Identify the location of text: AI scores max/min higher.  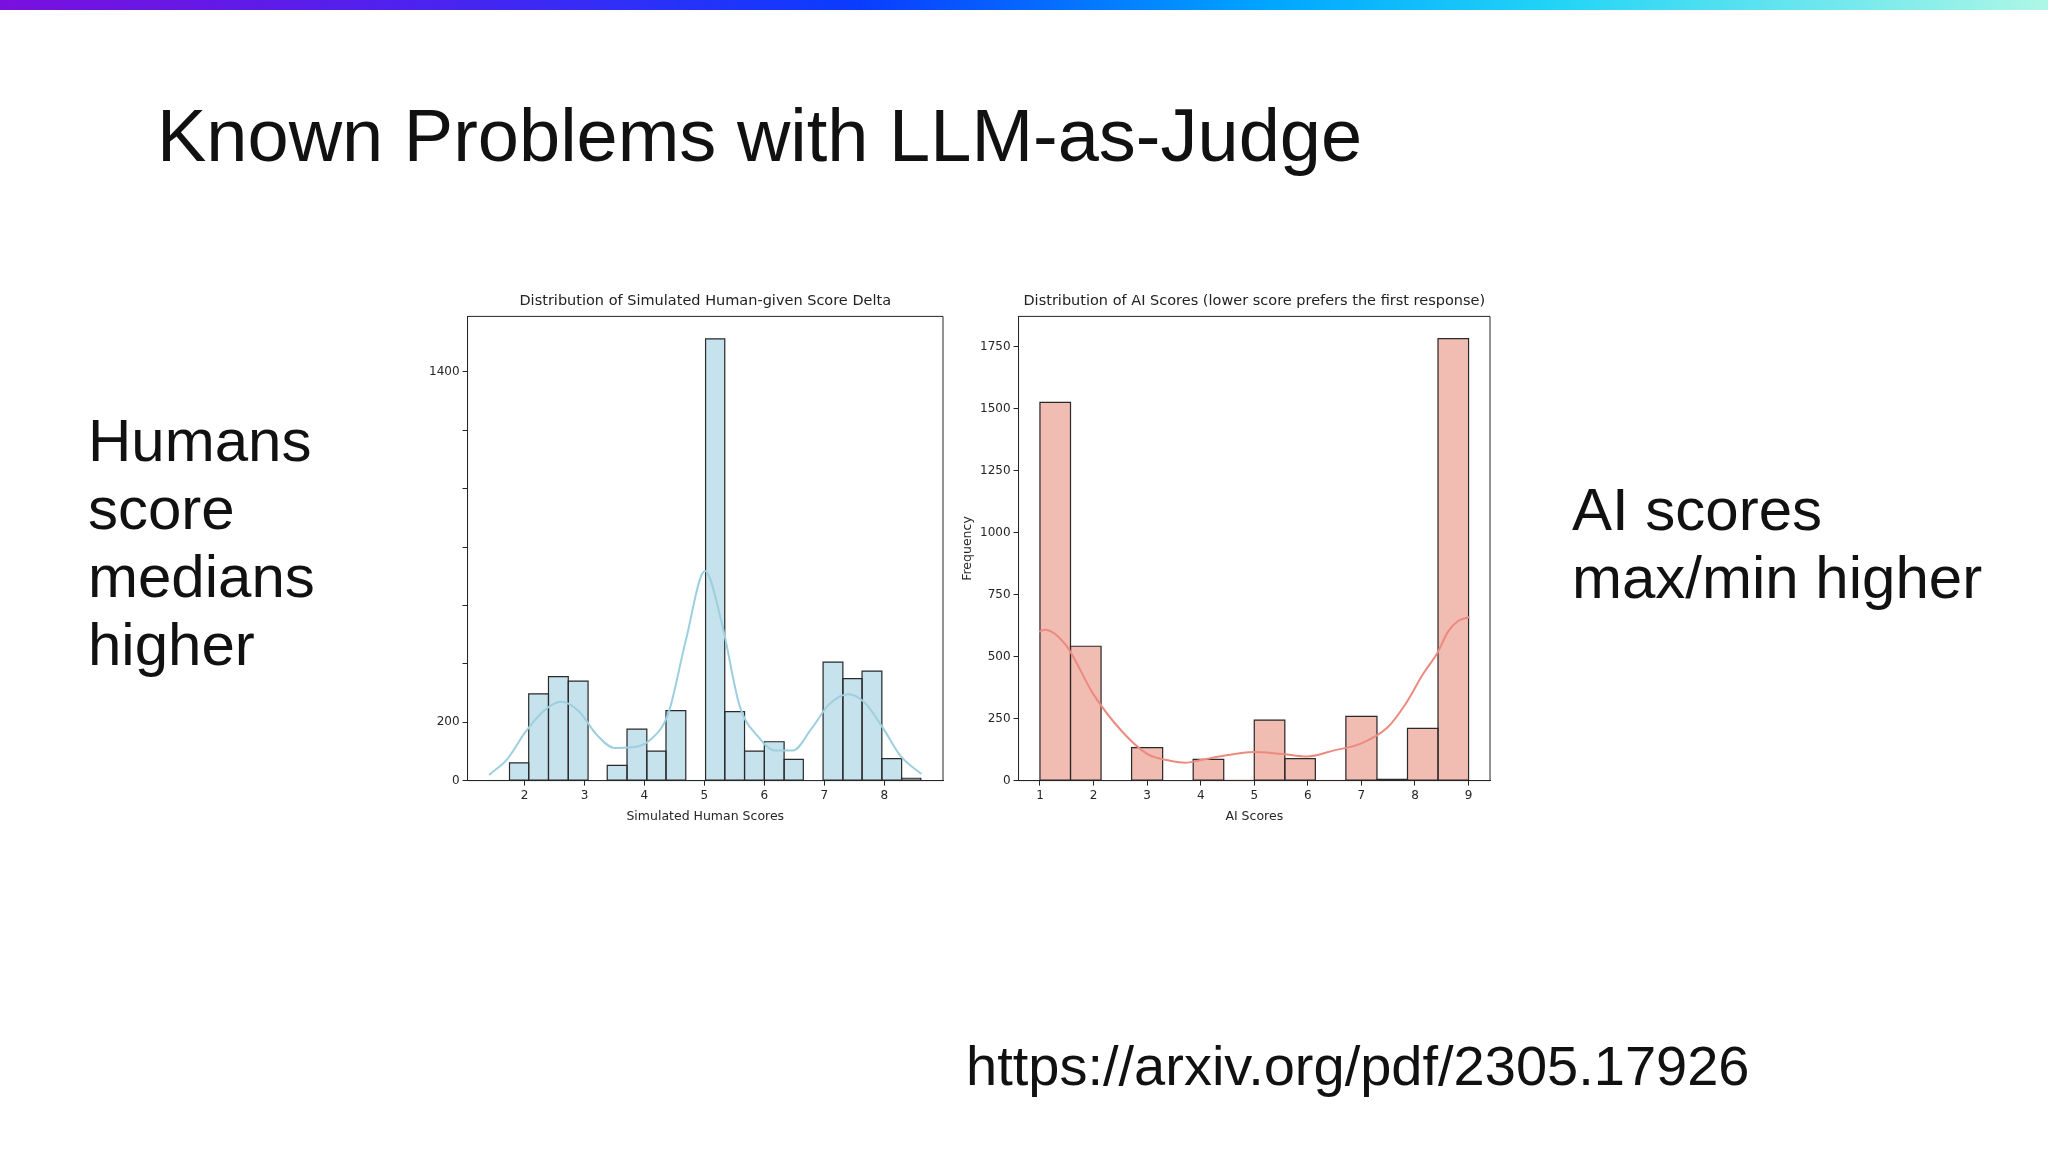
(1778, 544).